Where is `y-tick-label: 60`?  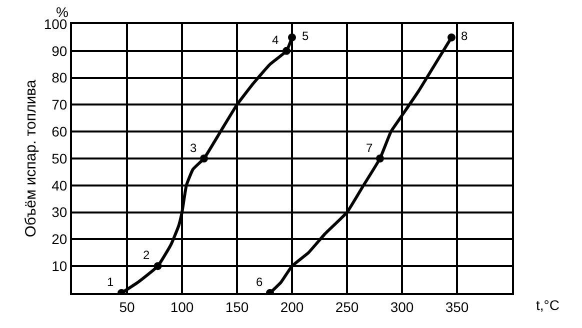
y-tick-label: 60 is located at coordinates (60, 132).